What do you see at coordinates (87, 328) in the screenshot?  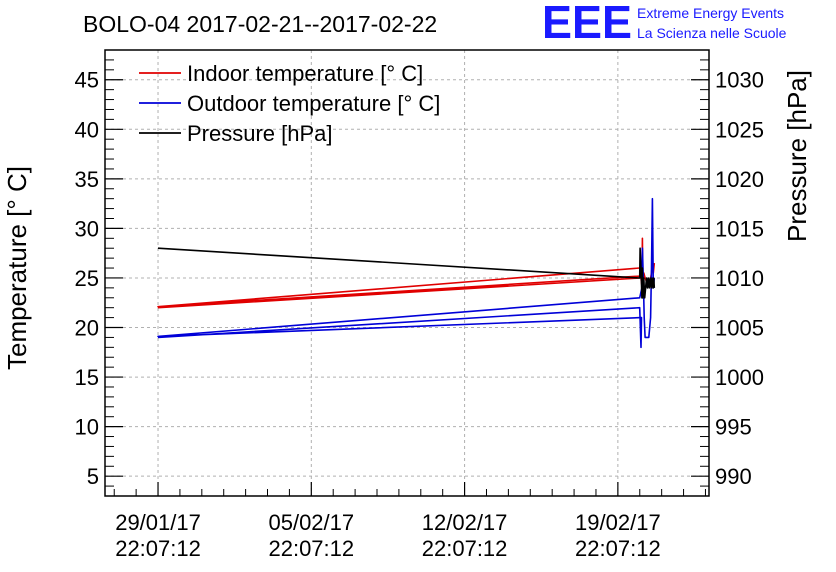 I see `y-tick-label: 20` at bounding box center [87, 328].